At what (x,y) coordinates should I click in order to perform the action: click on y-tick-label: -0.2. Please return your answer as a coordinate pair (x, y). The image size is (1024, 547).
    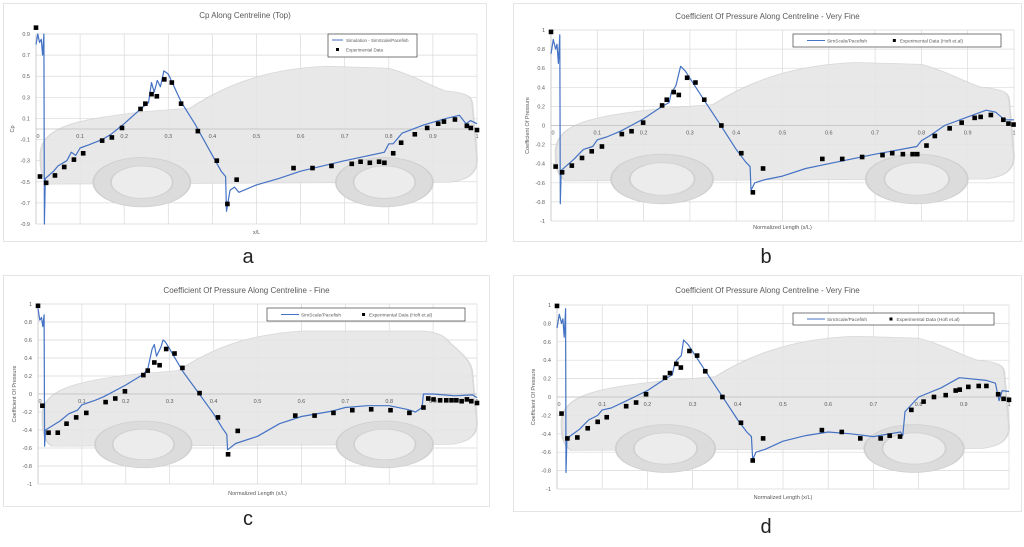
    Looking at the image, I should click on (546, 416).